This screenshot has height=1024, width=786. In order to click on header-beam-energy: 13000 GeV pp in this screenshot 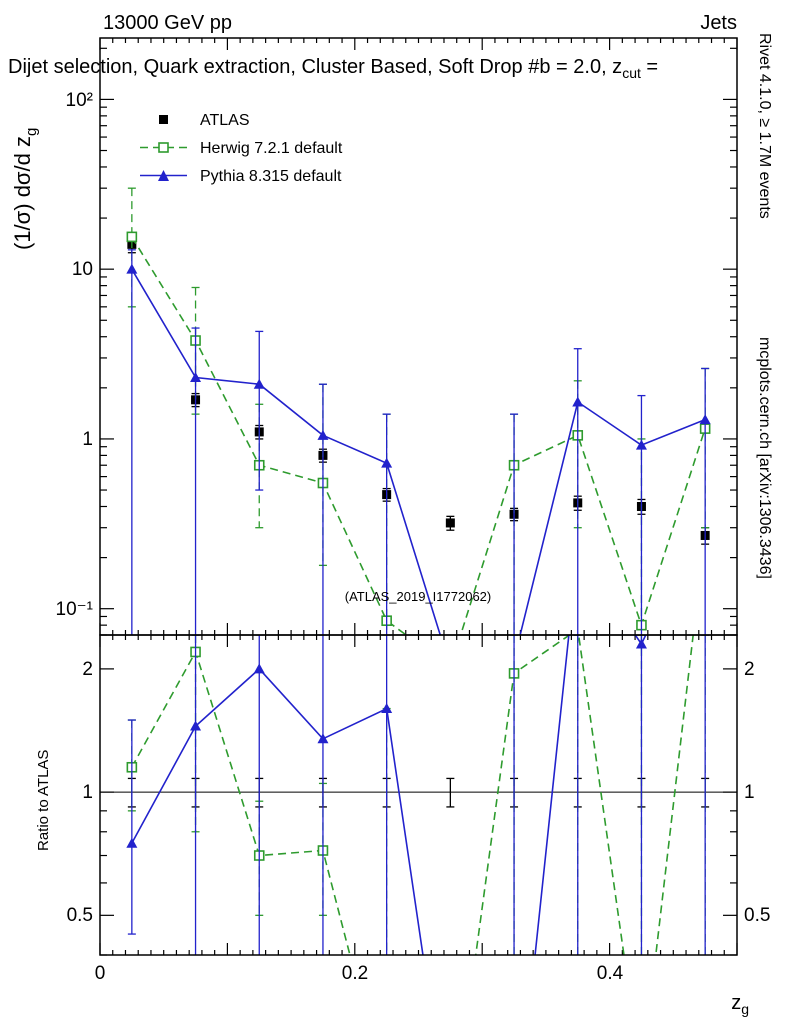, I will do `click(167, 23)`.